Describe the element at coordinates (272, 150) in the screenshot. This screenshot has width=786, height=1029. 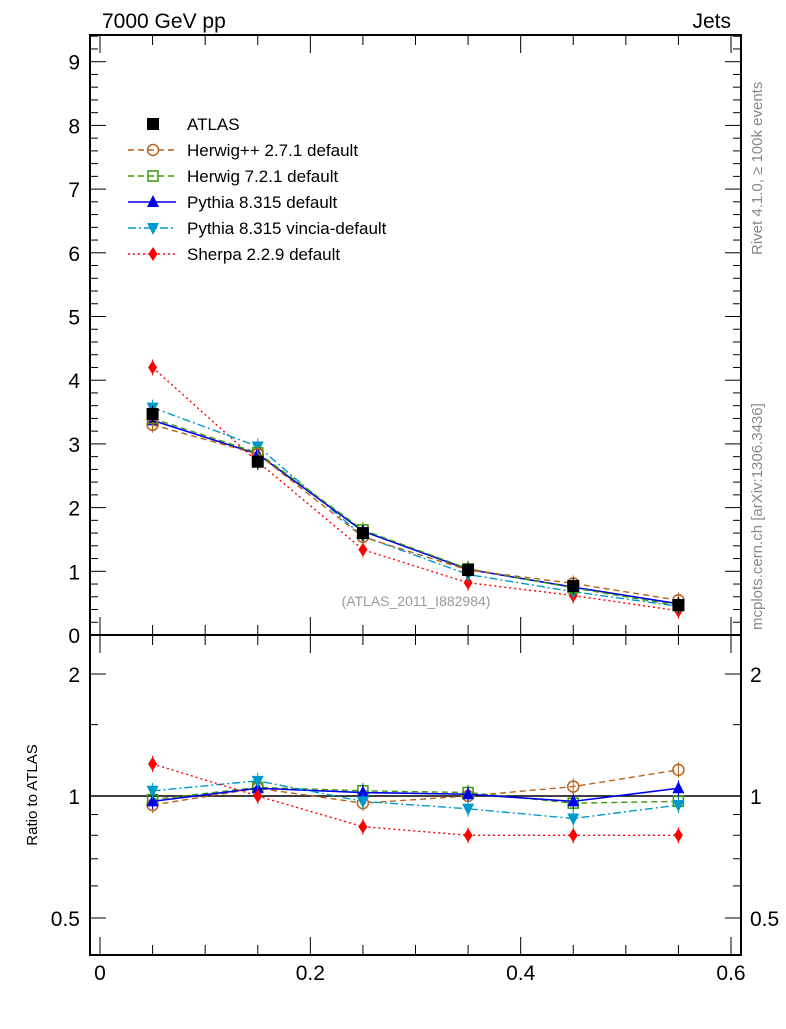
I see `legend-label: Herwig++ 2.7.1 default` at that location.